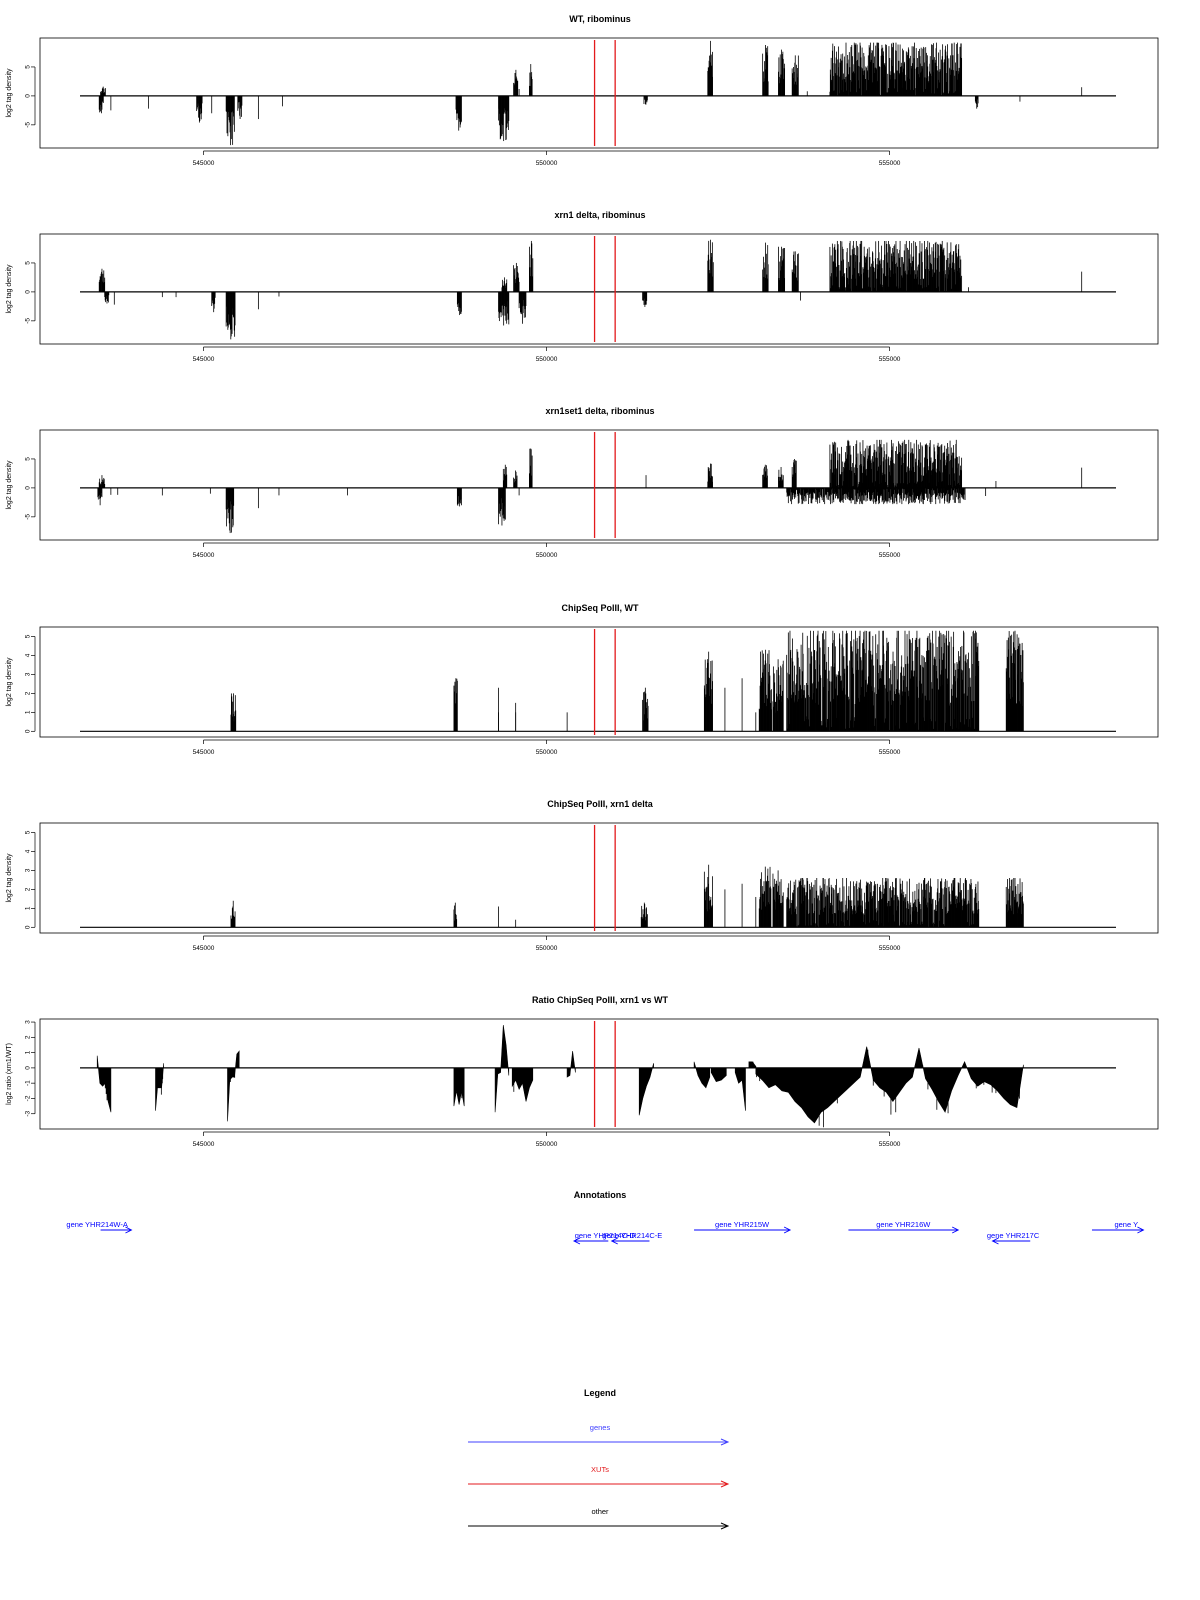 This screenshot has height=1600, width=1200. What do you see at coordinates (28, 1113) in the screenshot?
I see `y-tick-label: -3` at bounding box center [28, 1113].